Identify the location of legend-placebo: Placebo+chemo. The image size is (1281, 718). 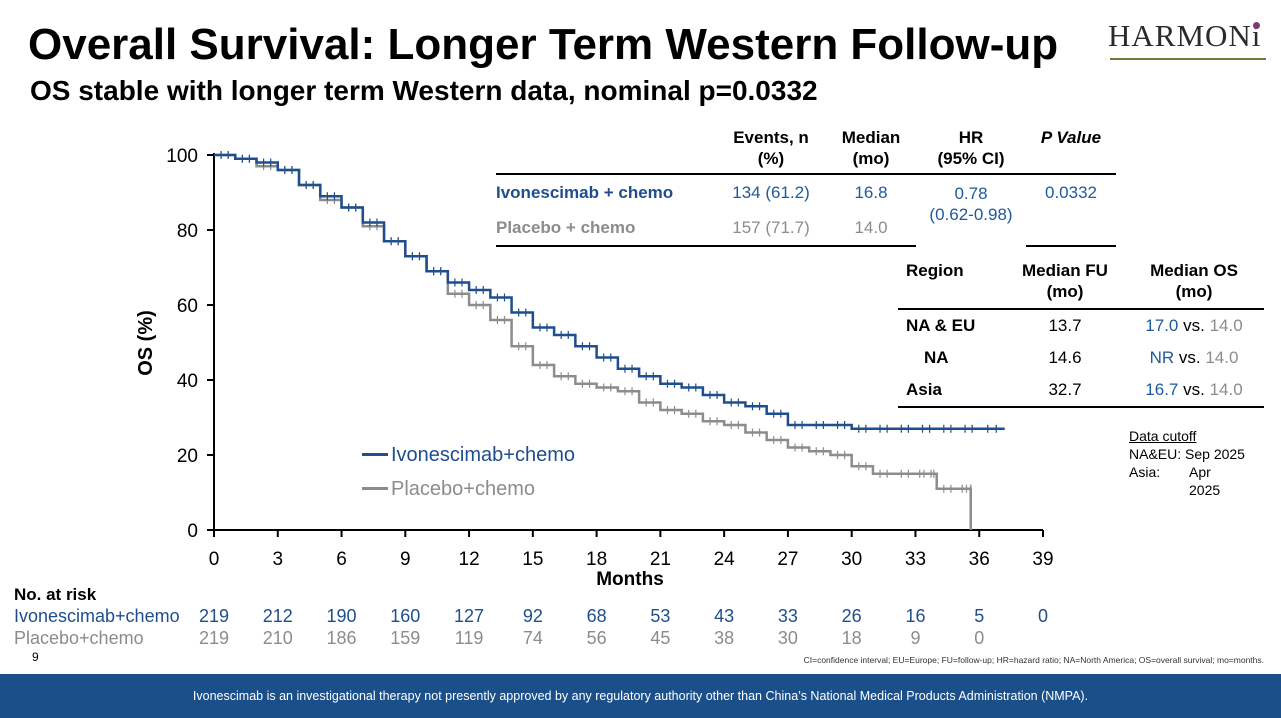
(448, 489).